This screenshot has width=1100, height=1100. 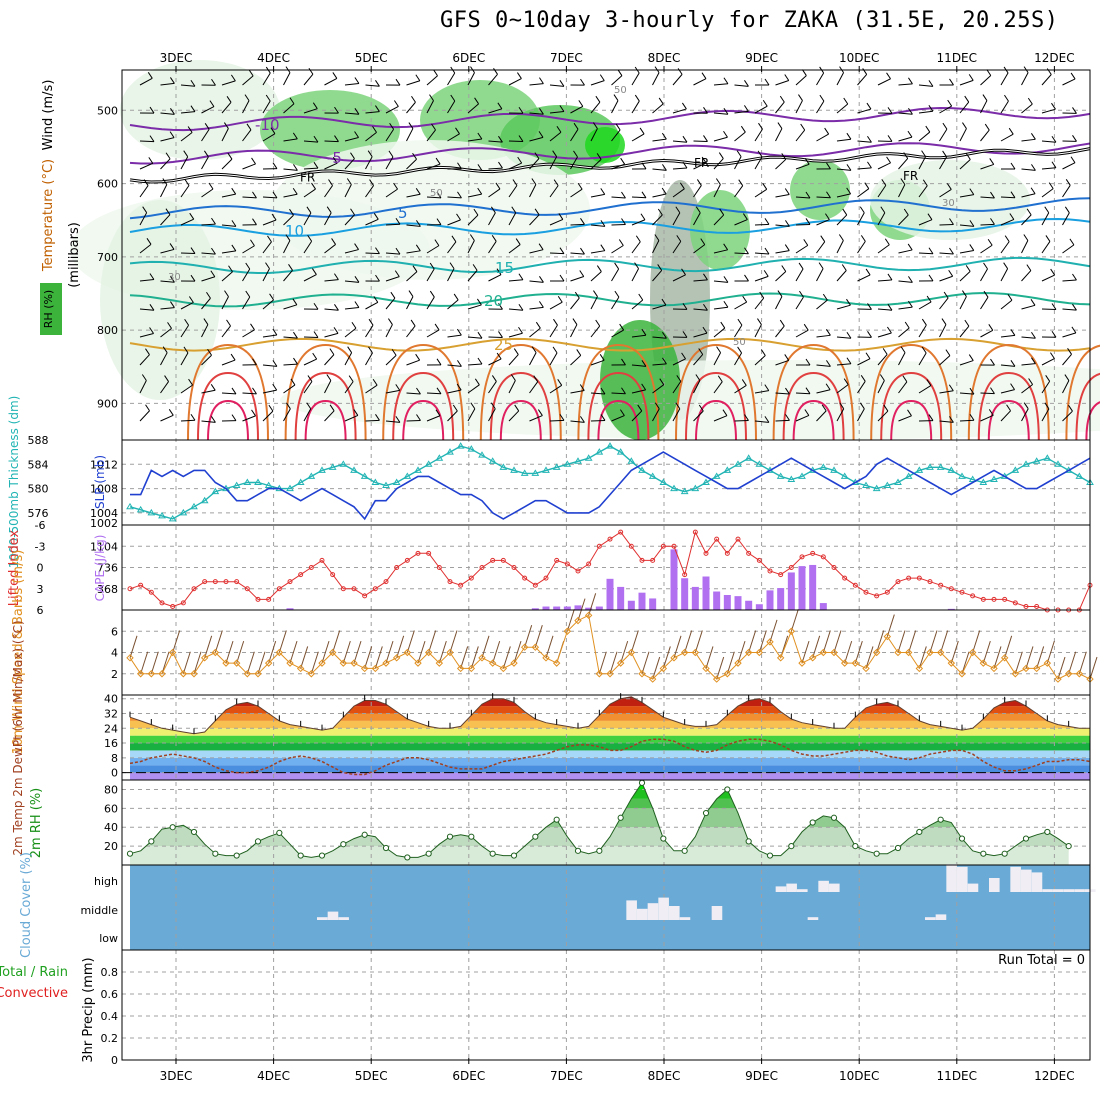 I want to click on date-label-bottom: 11DEC, so click(x=957, y=1076).